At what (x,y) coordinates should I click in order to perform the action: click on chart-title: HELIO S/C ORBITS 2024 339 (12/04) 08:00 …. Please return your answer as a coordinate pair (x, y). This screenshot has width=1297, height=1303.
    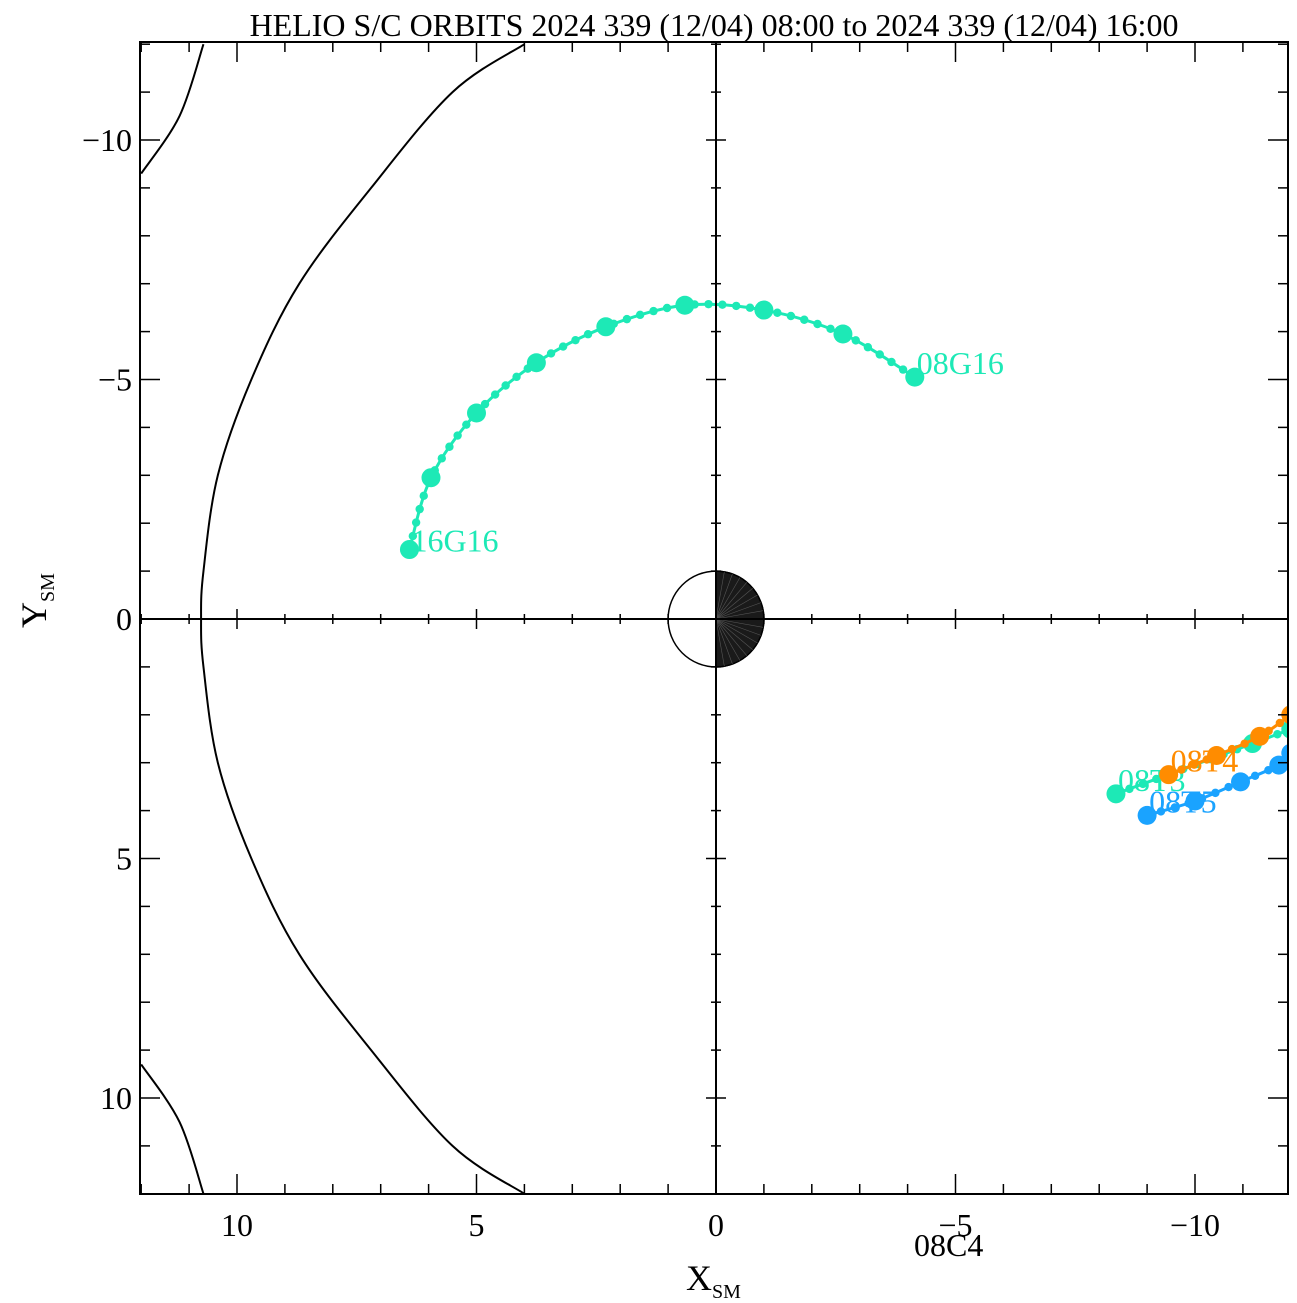
    Looking at the image, I should click on (714, 25).